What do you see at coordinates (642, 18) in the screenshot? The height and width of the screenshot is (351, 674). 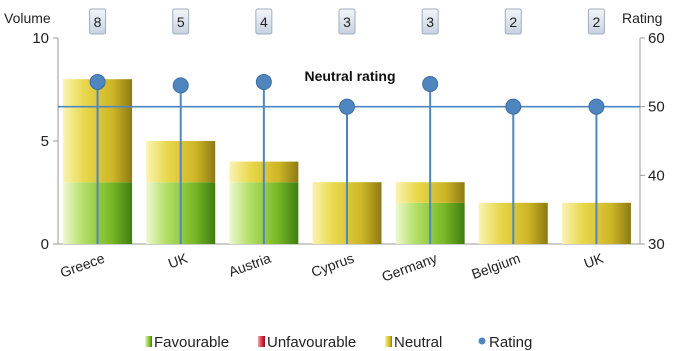 I see `right-axis-title: Rating` at bounding box center [642, 18].